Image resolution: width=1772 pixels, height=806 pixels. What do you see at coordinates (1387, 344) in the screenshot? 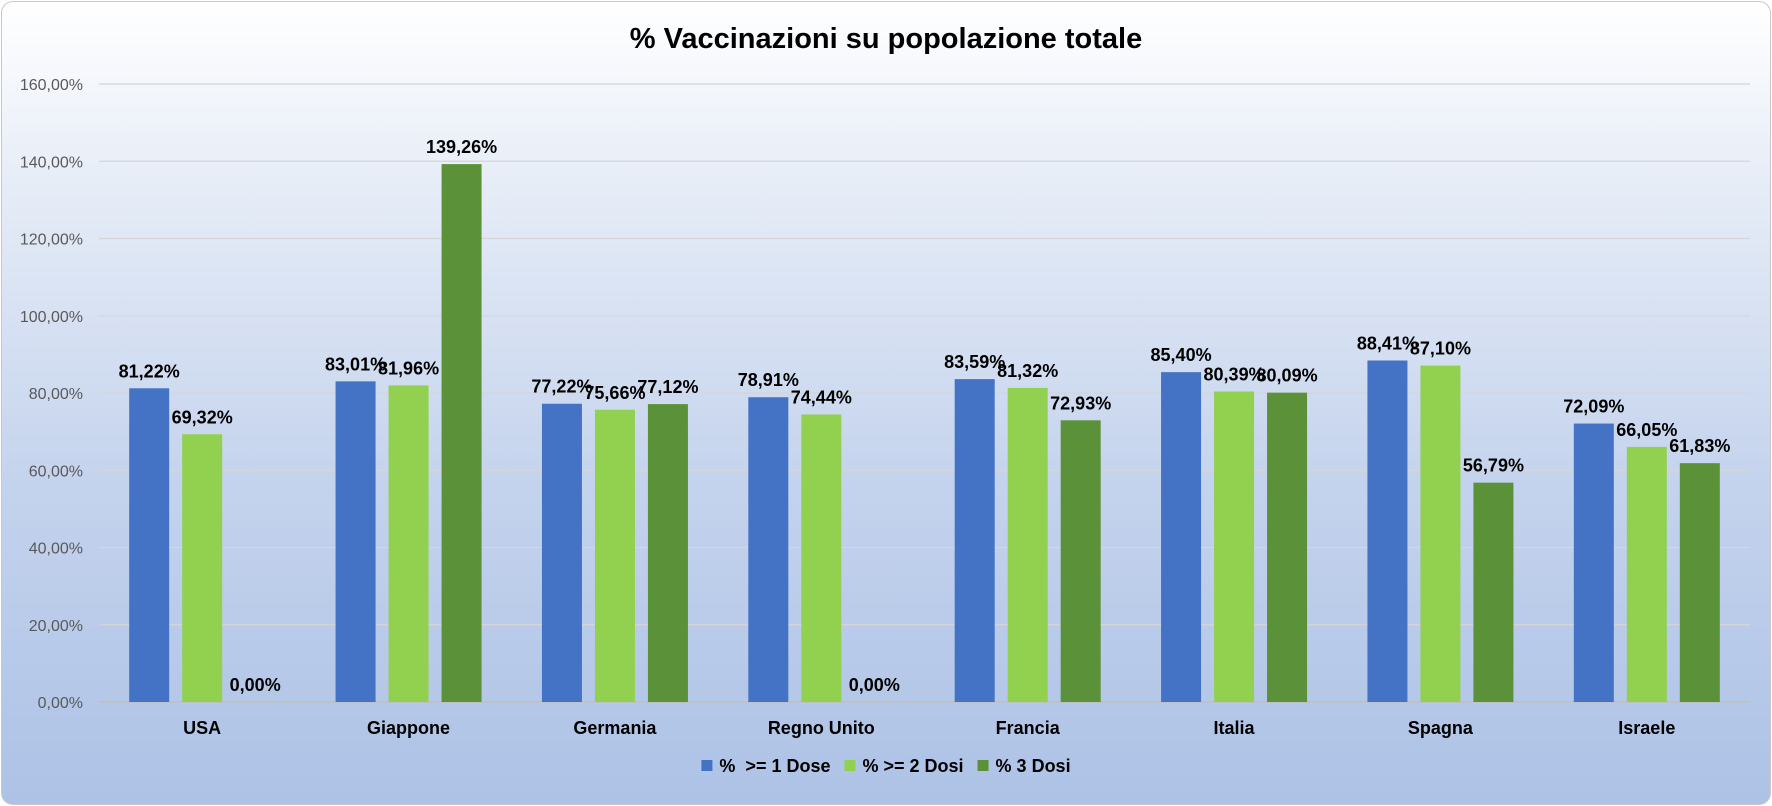
I see `data-label: 88,41%` at bounding box center [1387, 344].